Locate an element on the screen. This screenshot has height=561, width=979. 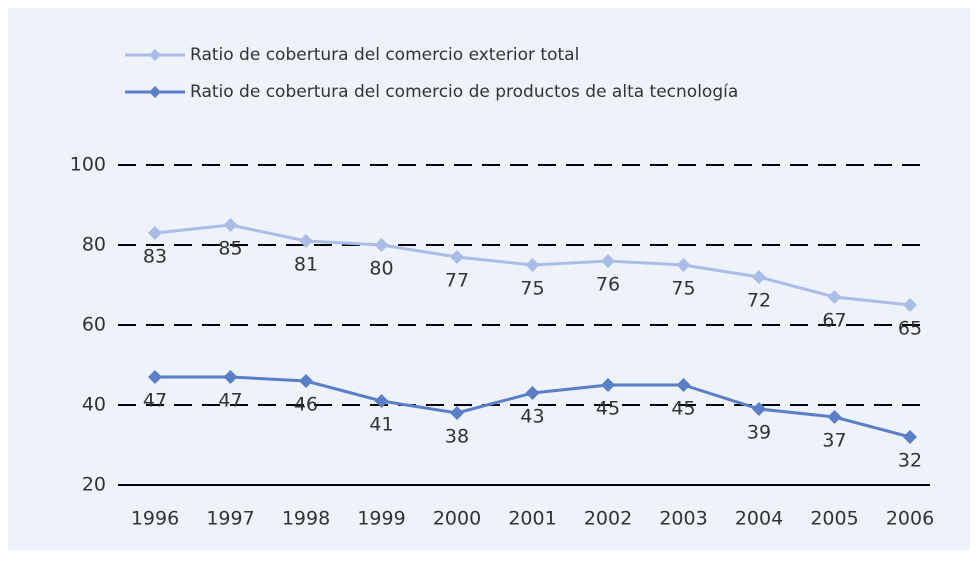
y-tick-label: 40 is located at coordinates (94, 405).